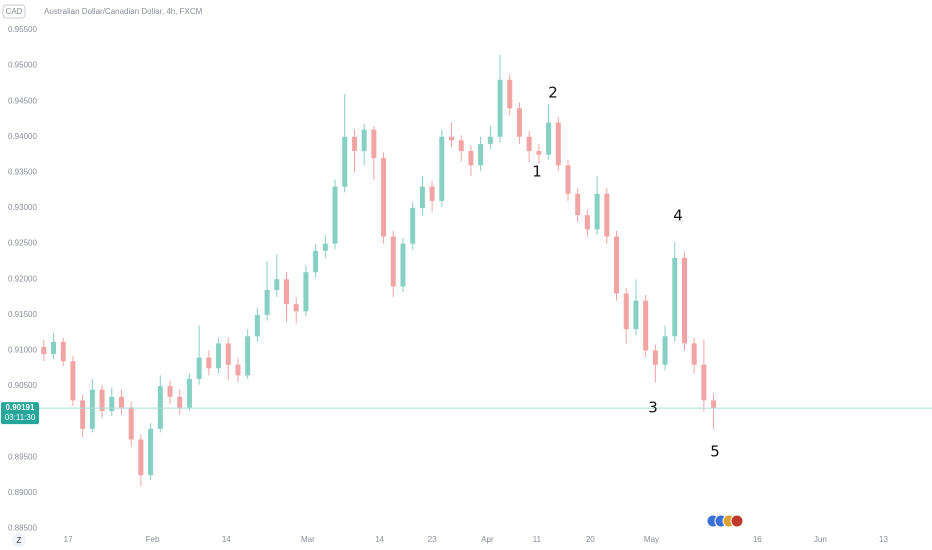 The height and width of the screenshot is (550, 932). Describe the element at coordinates (432, 539) in the screenshot. I see `x-tick-label: 23` at that location.